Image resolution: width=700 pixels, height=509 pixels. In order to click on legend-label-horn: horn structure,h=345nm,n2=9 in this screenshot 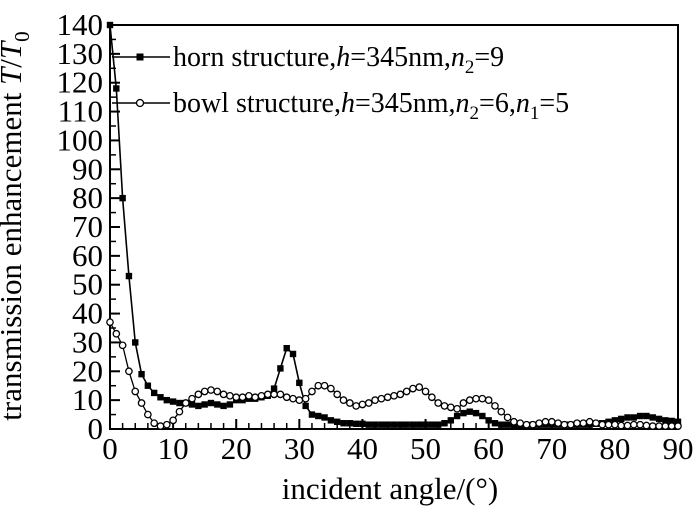, I will do `click(338, 60)`.